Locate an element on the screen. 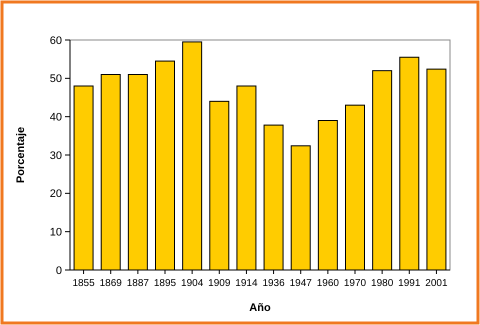  y-tick-label: 0 is located at coordinates (59, 270).